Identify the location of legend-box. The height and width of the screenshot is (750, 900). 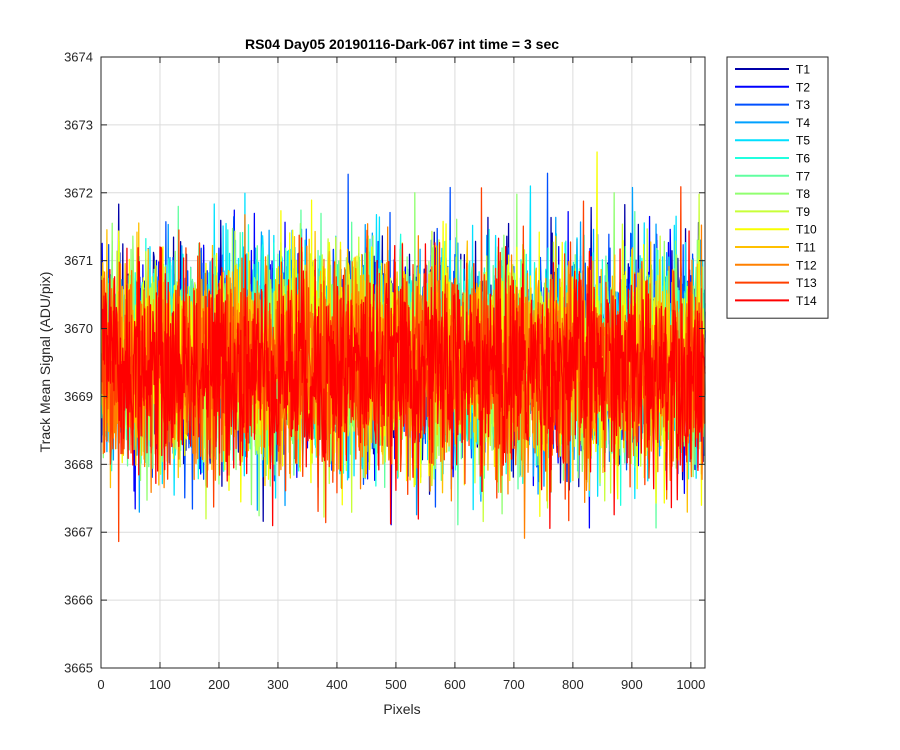
(777, 187).